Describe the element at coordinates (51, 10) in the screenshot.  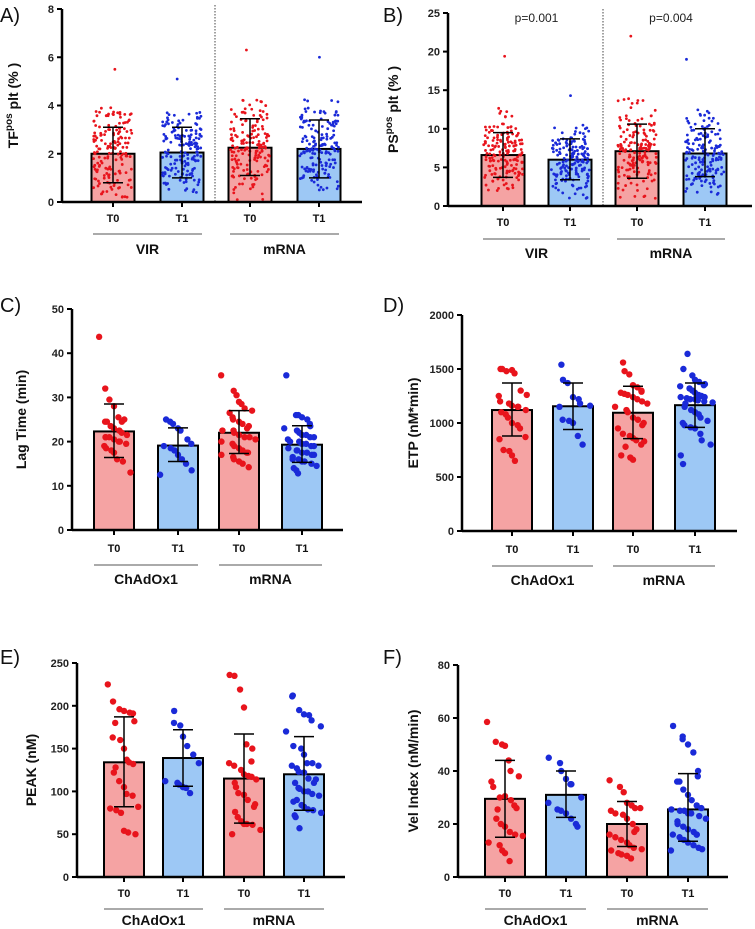
I see `y-tick-label: 8` at that location.